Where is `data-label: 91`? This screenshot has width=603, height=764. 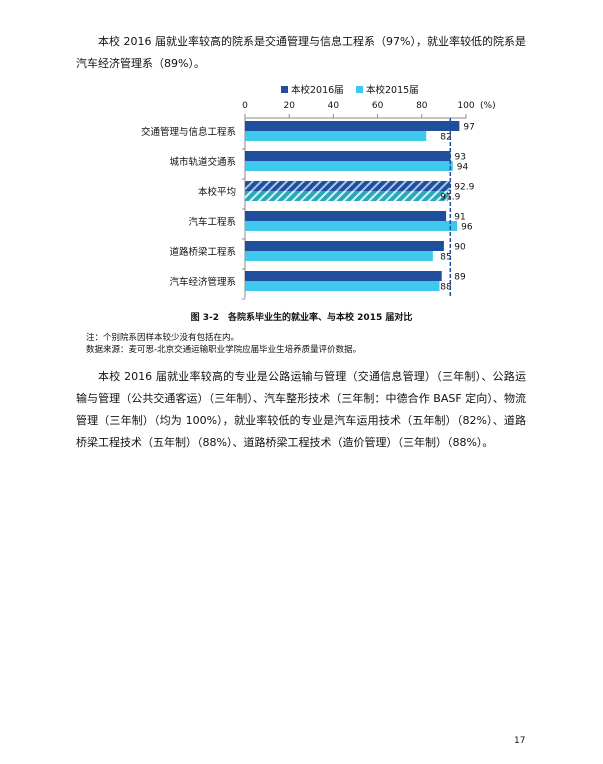 data-label: 91 is located at coordinates (459, 218).